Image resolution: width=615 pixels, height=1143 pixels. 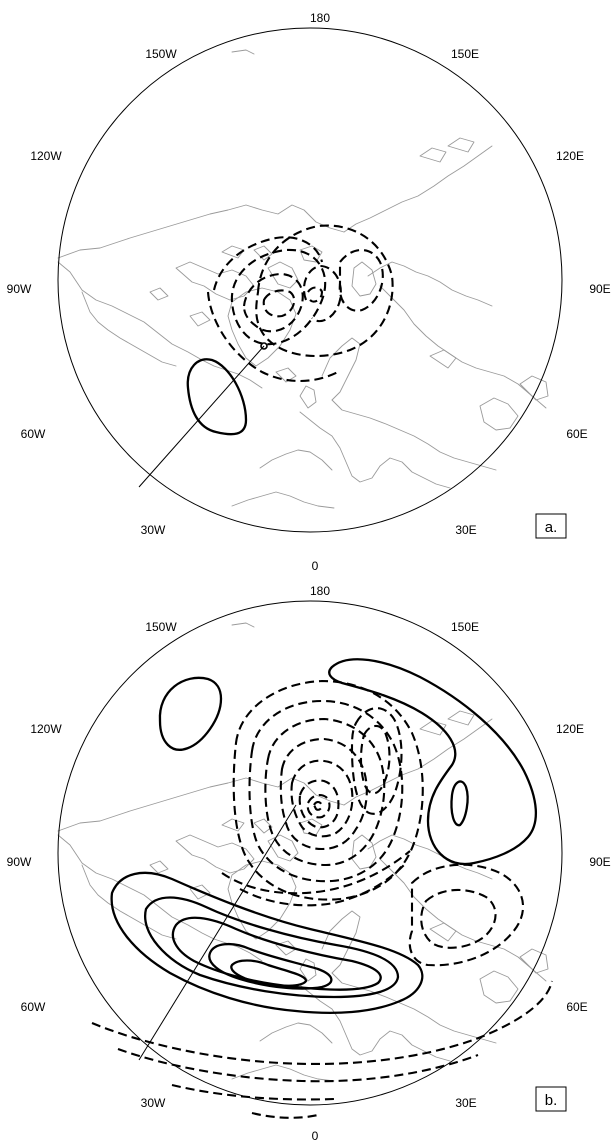 I want to click on panel-tag-a: a., so click(x=551, y=526).